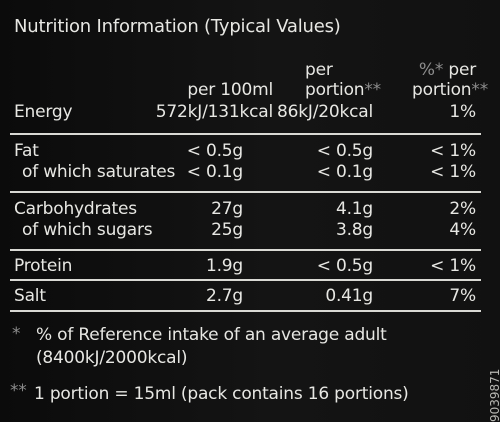  I want to click on value-carbohydrates-portion: 4.1g, so click(354, 209).